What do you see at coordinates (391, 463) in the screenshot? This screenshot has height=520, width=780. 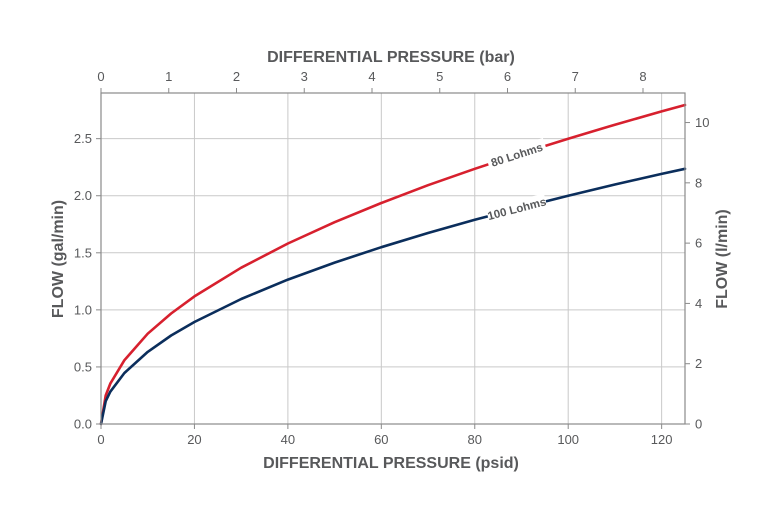 I see `x-axis-title: DIFFERENTIAL PRESSURE (psid)` at bounding box center [391, 463].